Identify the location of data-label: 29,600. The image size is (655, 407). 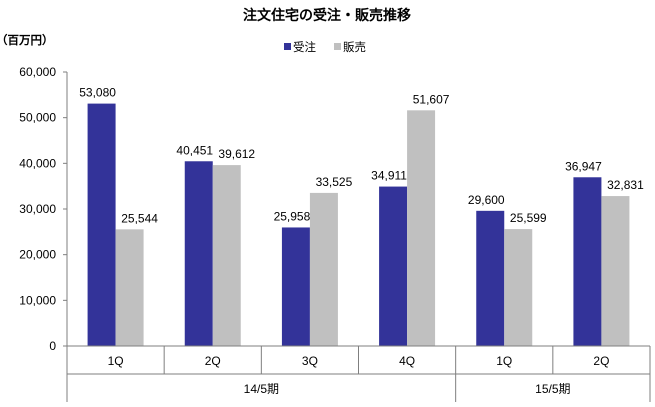
(486, 200).